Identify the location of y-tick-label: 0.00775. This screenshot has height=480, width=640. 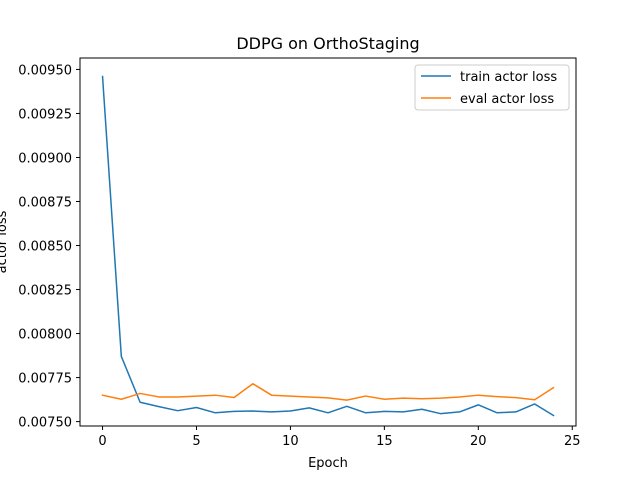
(45, 379).